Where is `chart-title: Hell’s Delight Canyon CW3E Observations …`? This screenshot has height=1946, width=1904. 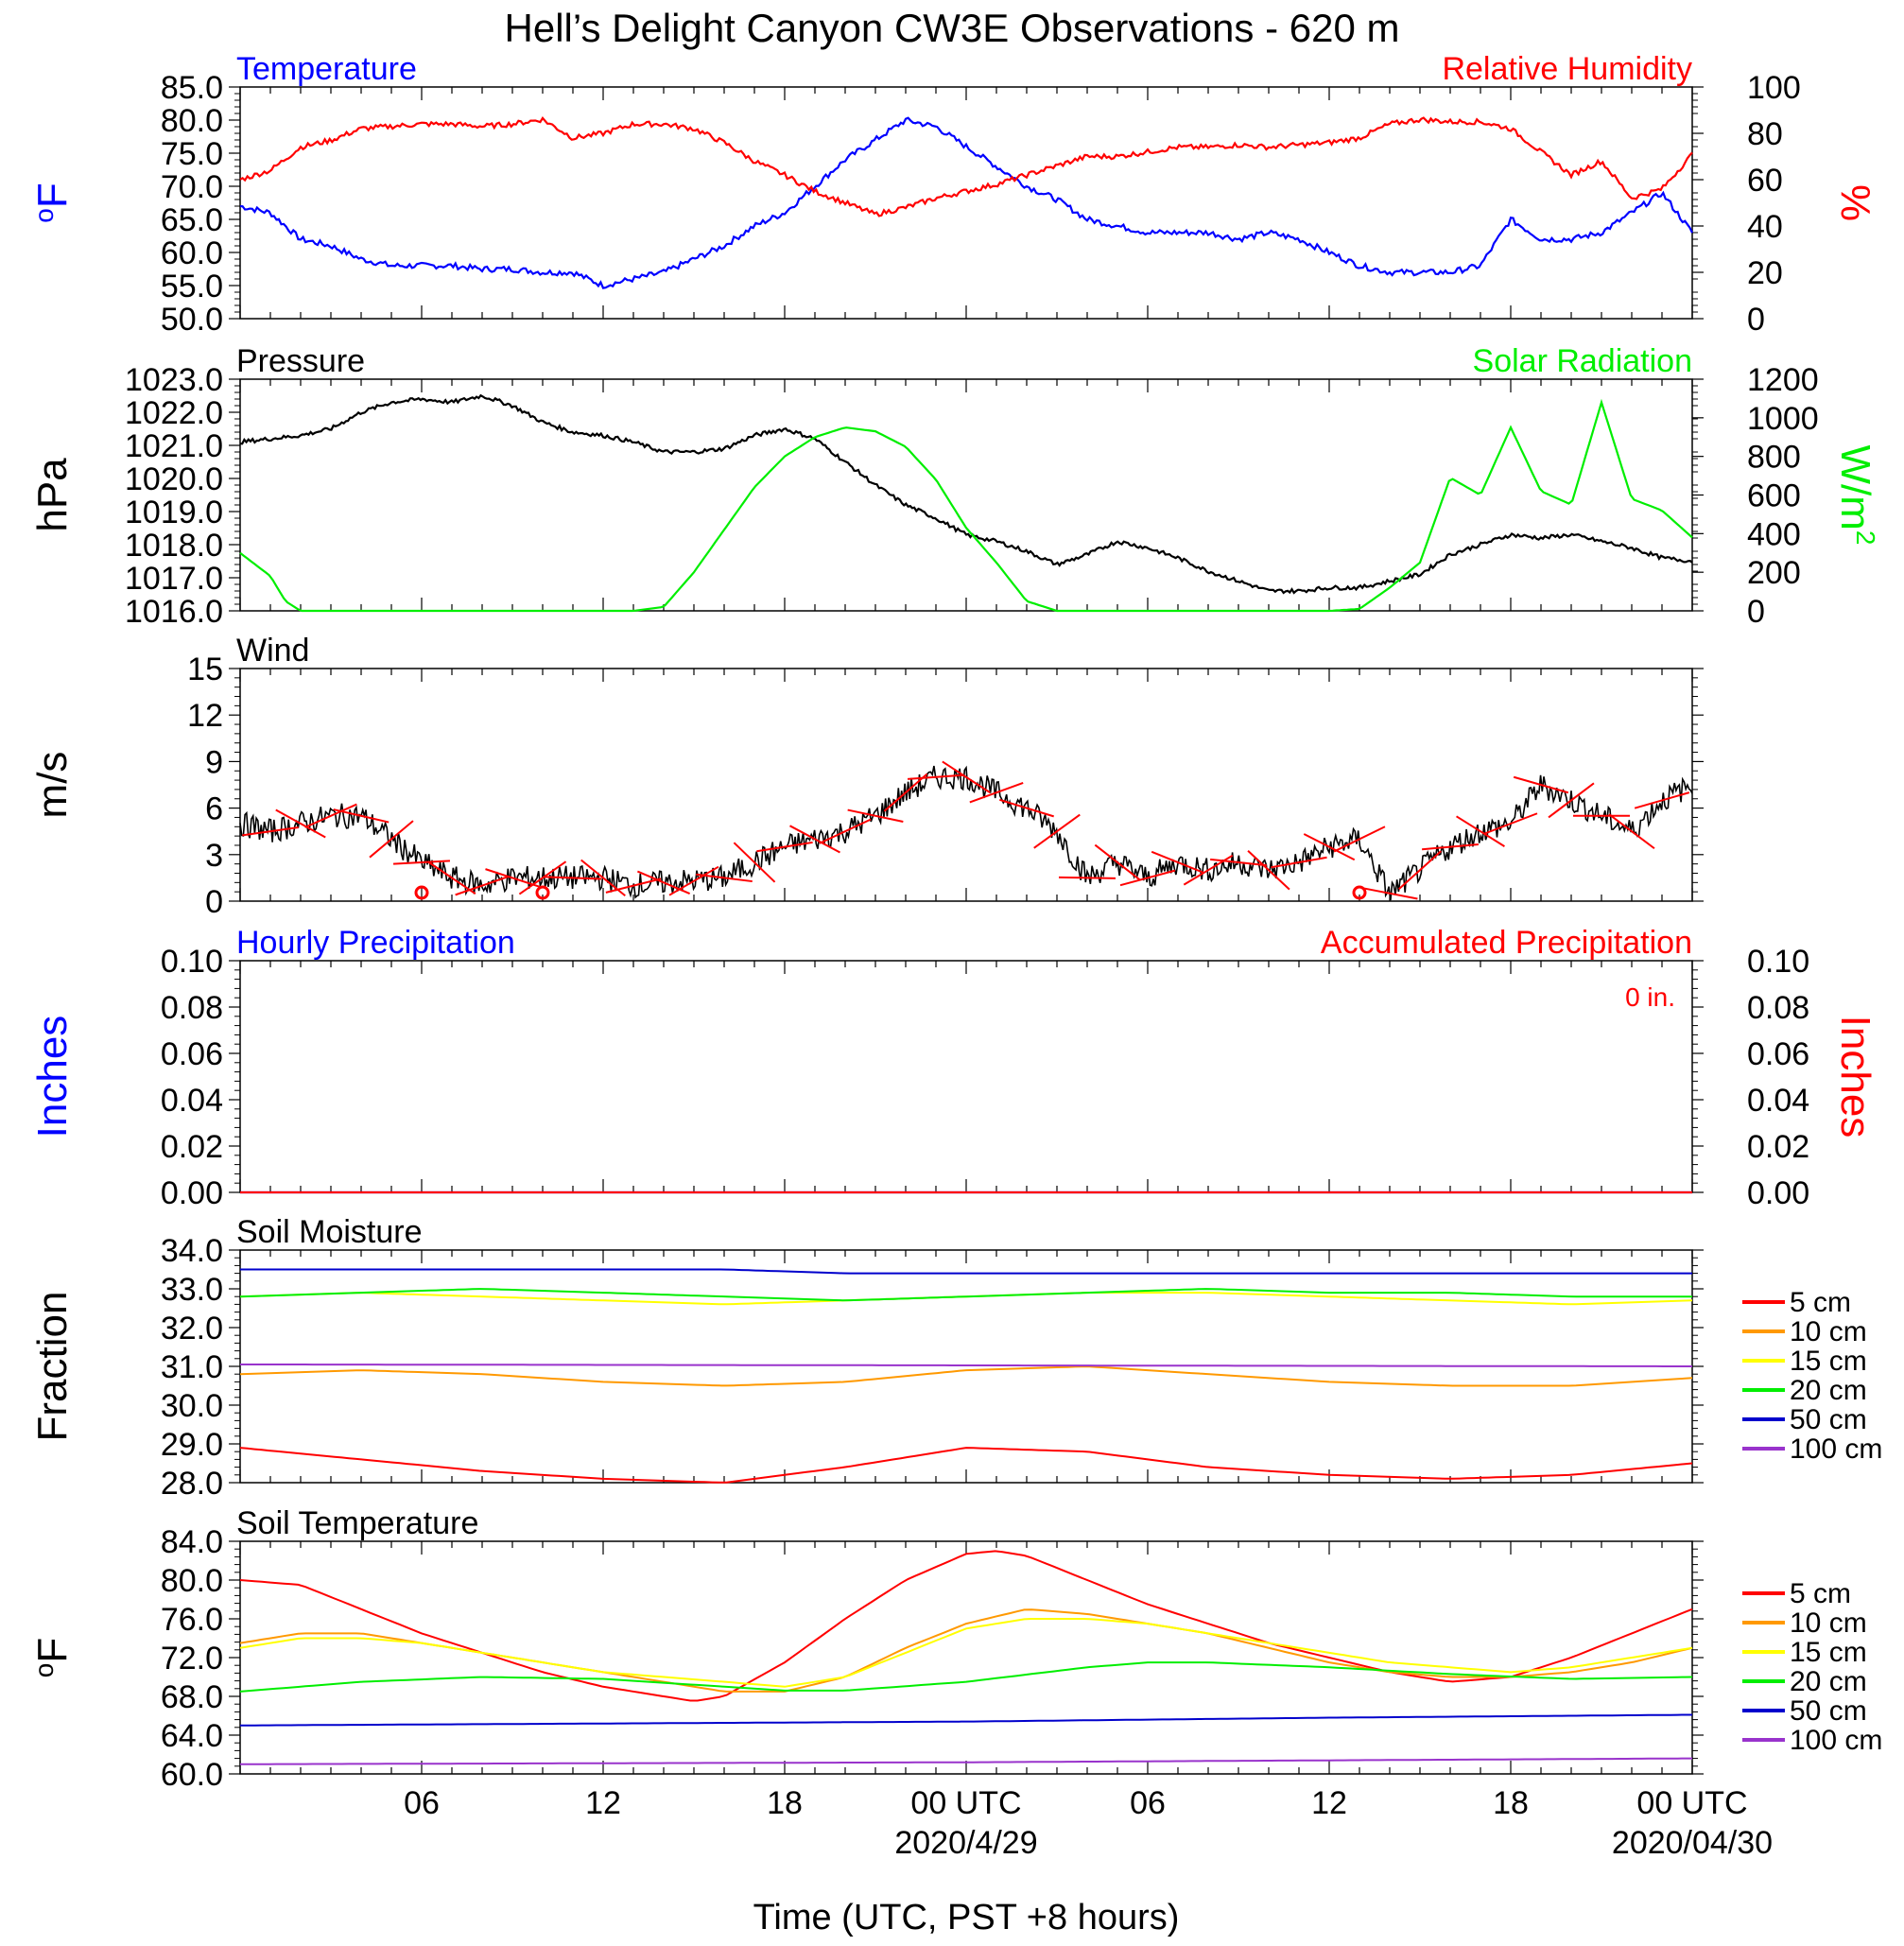
chart-title: Hell’s Delight Canyon CW3E Observations … is located at coordinates (952, 28).